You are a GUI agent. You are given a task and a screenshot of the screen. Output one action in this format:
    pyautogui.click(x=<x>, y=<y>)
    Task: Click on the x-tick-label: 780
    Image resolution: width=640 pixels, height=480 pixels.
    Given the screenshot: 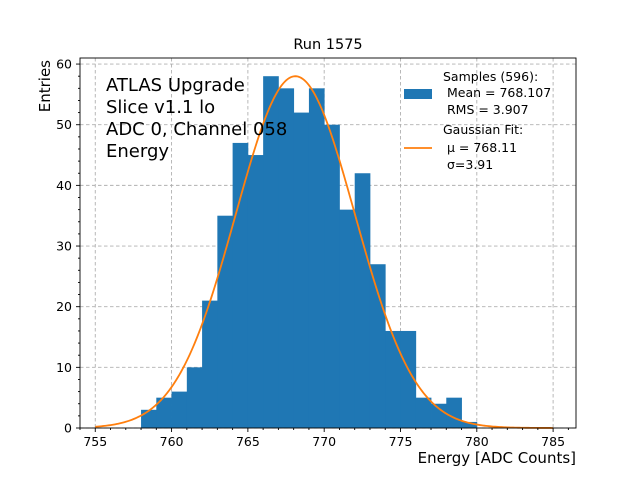 What is the action you would take?
    pyautogui.click(x=477, y=441)
    